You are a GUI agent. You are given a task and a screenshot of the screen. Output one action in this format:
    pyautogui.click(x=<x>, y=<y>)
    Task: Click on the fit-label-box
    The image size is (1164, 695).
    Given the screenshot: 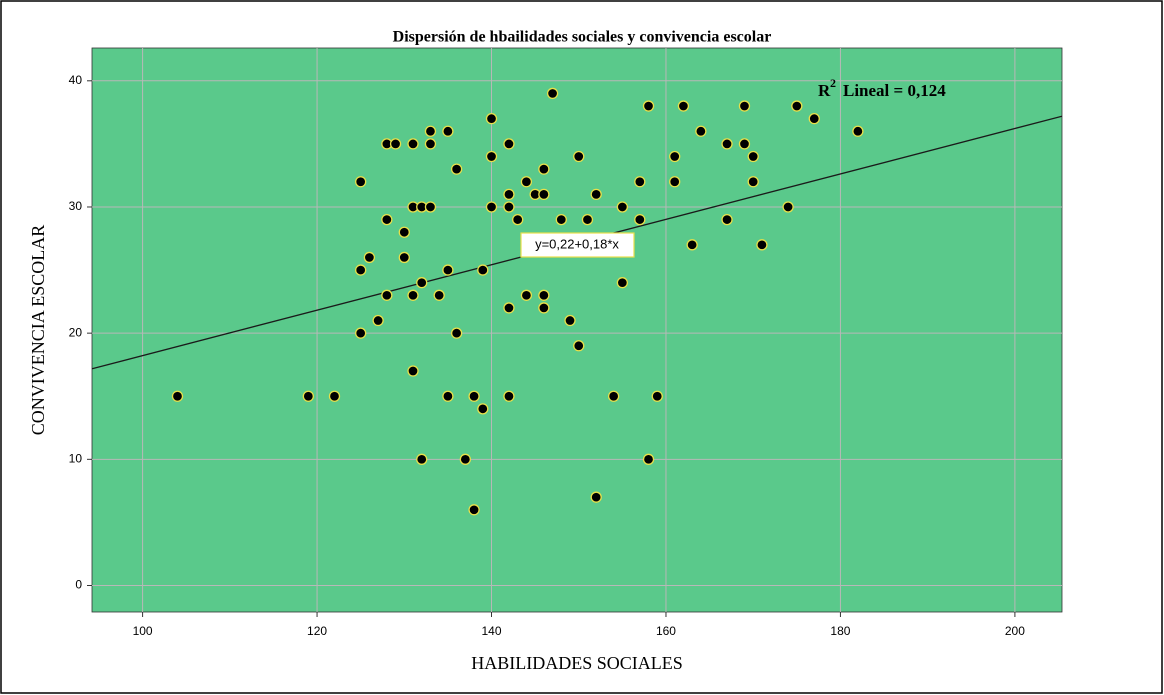 What is the action you would take?
    pyautogui.click(x=577, y=245)
    